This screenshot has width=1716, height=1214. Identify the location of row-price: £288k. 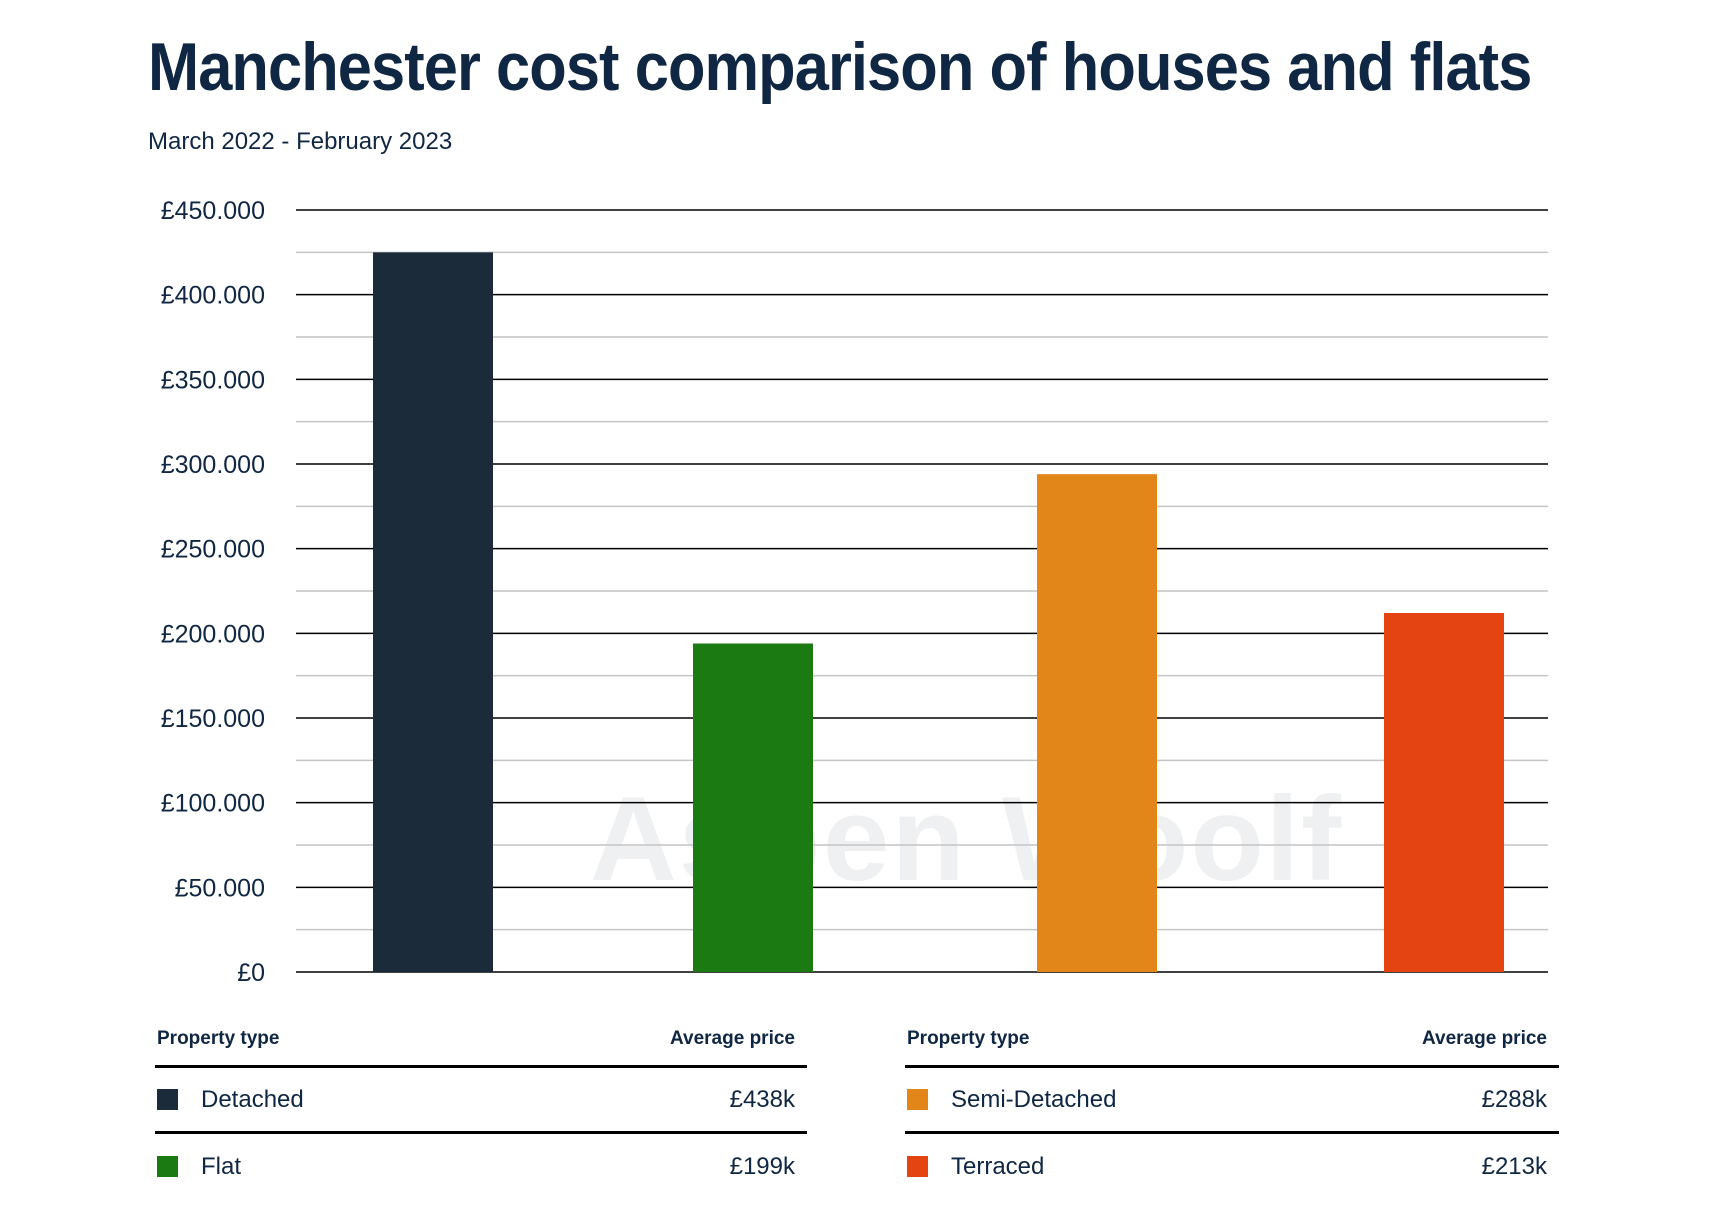
(1514, 1099).